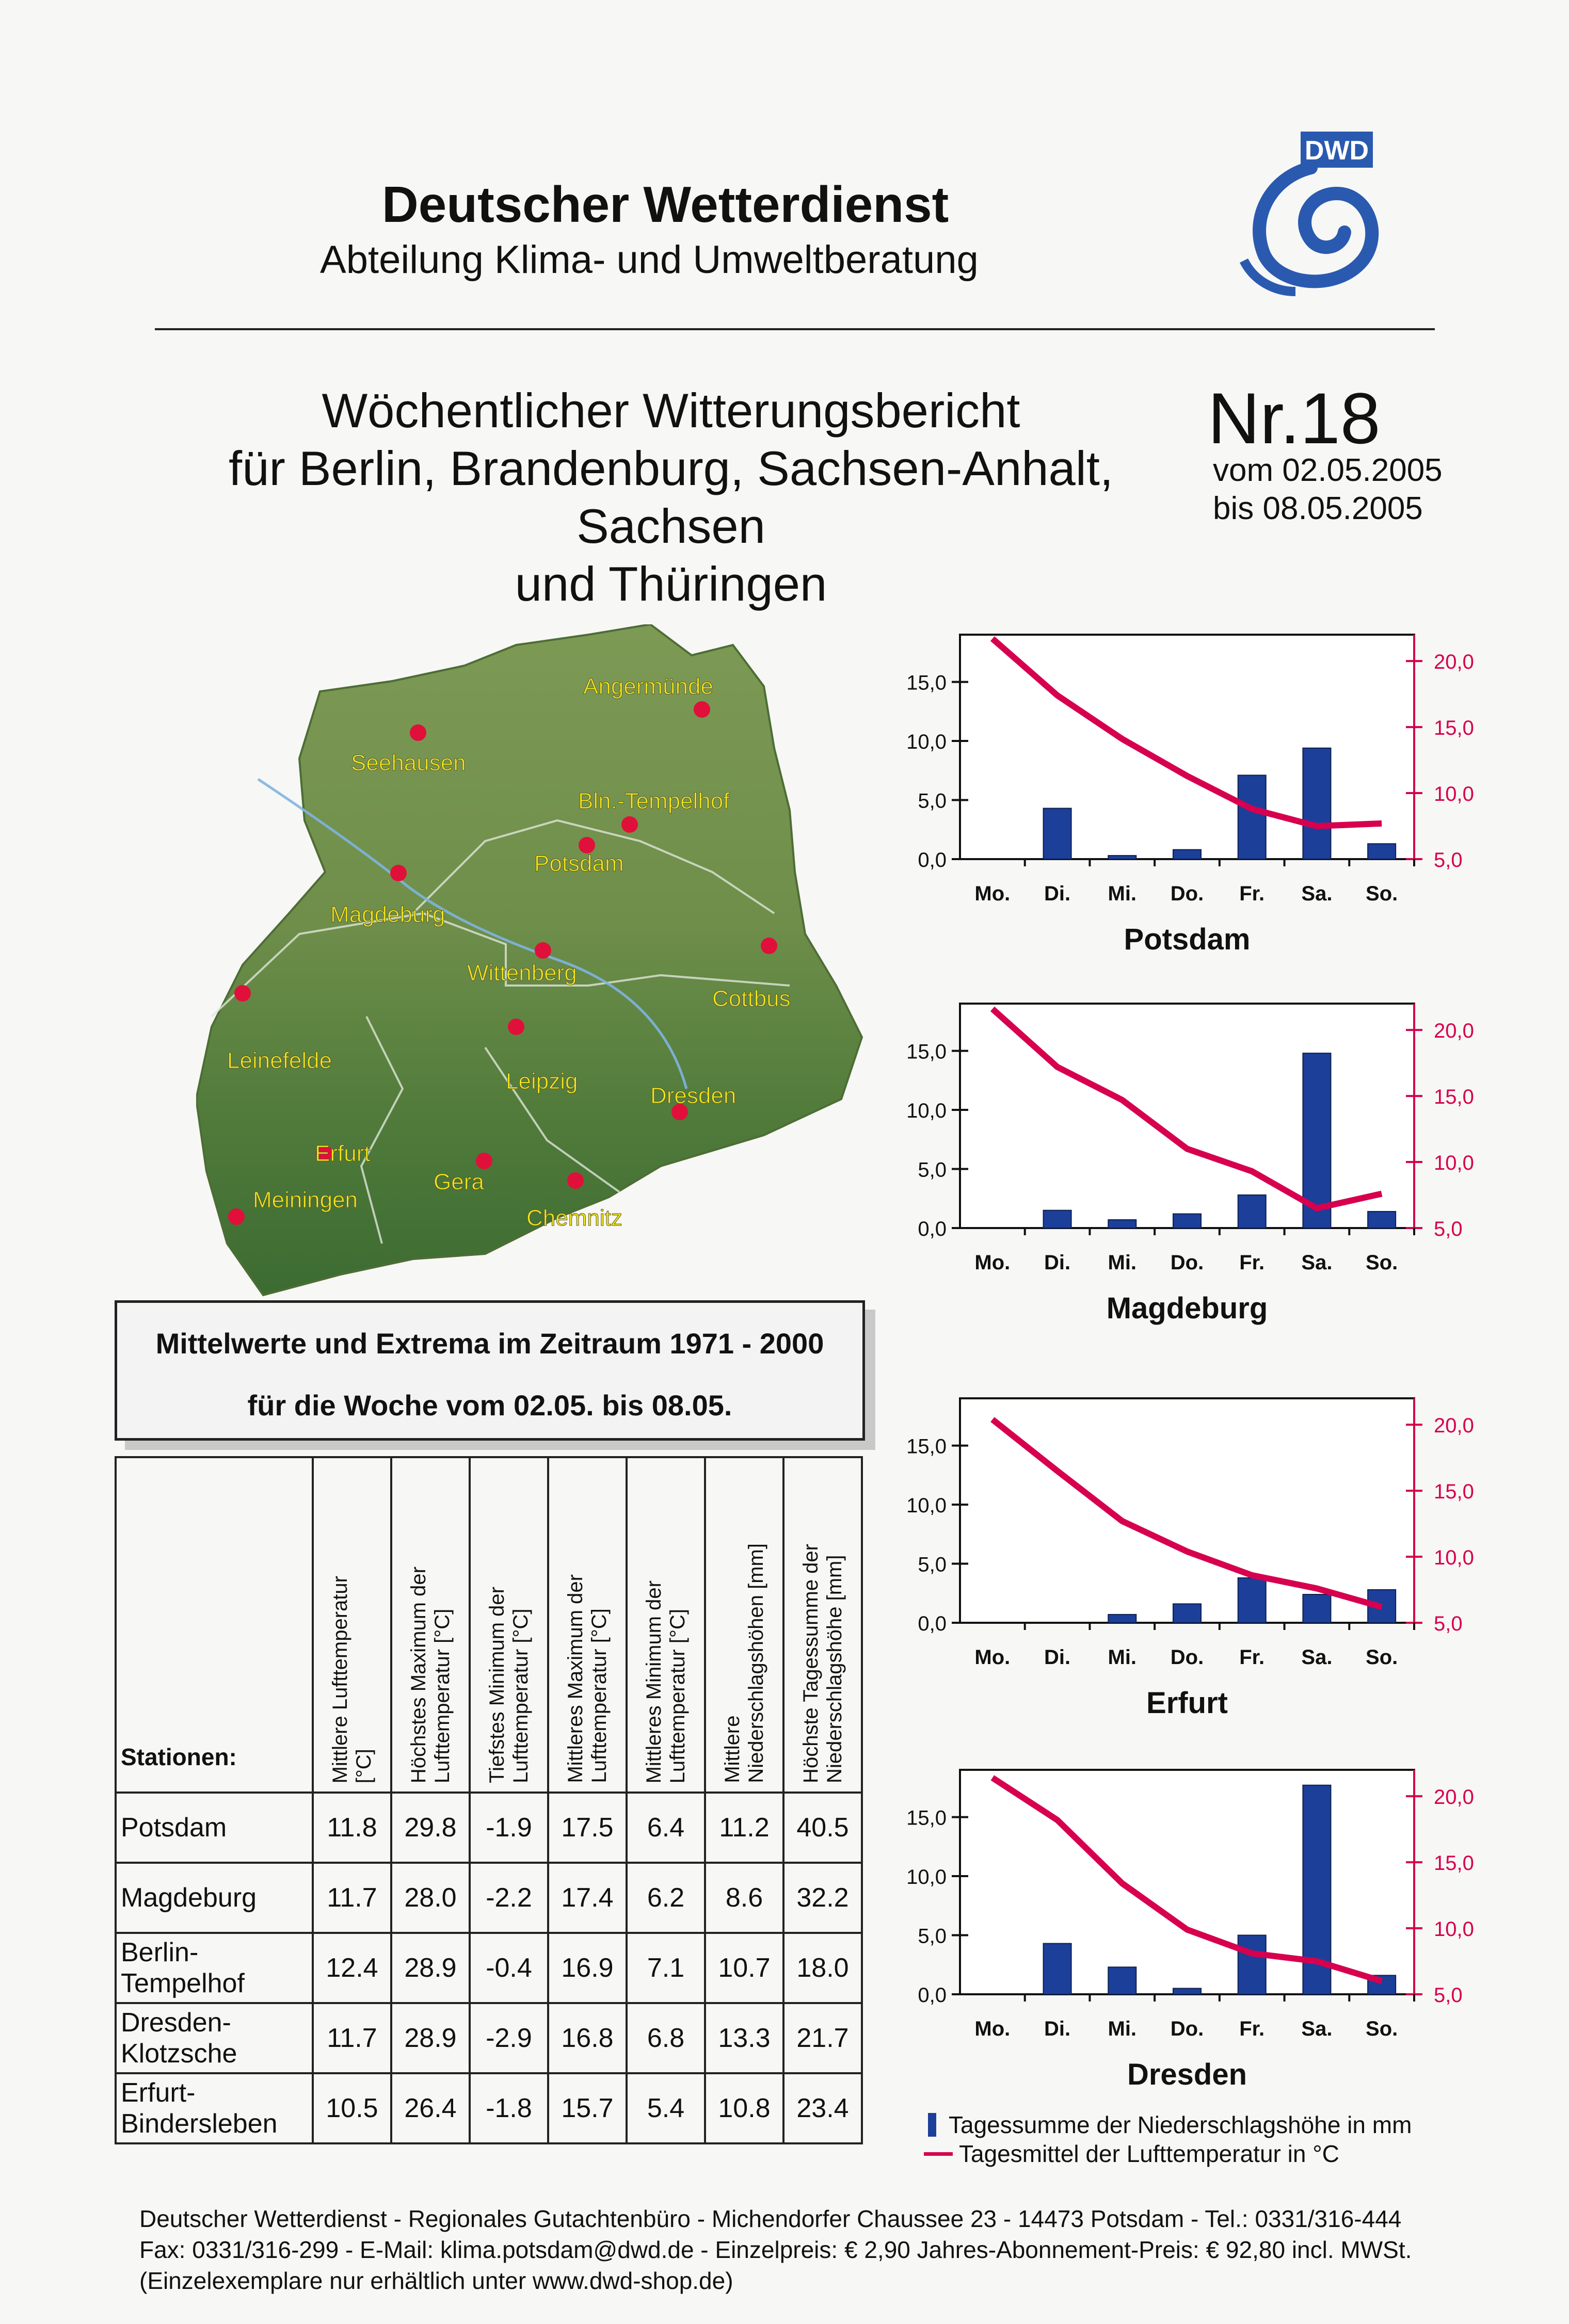  What do you see at coordinates (744, 2108) in the screenshot?
I see `value-cell: 10.8` at bounding box center [744, 2108].